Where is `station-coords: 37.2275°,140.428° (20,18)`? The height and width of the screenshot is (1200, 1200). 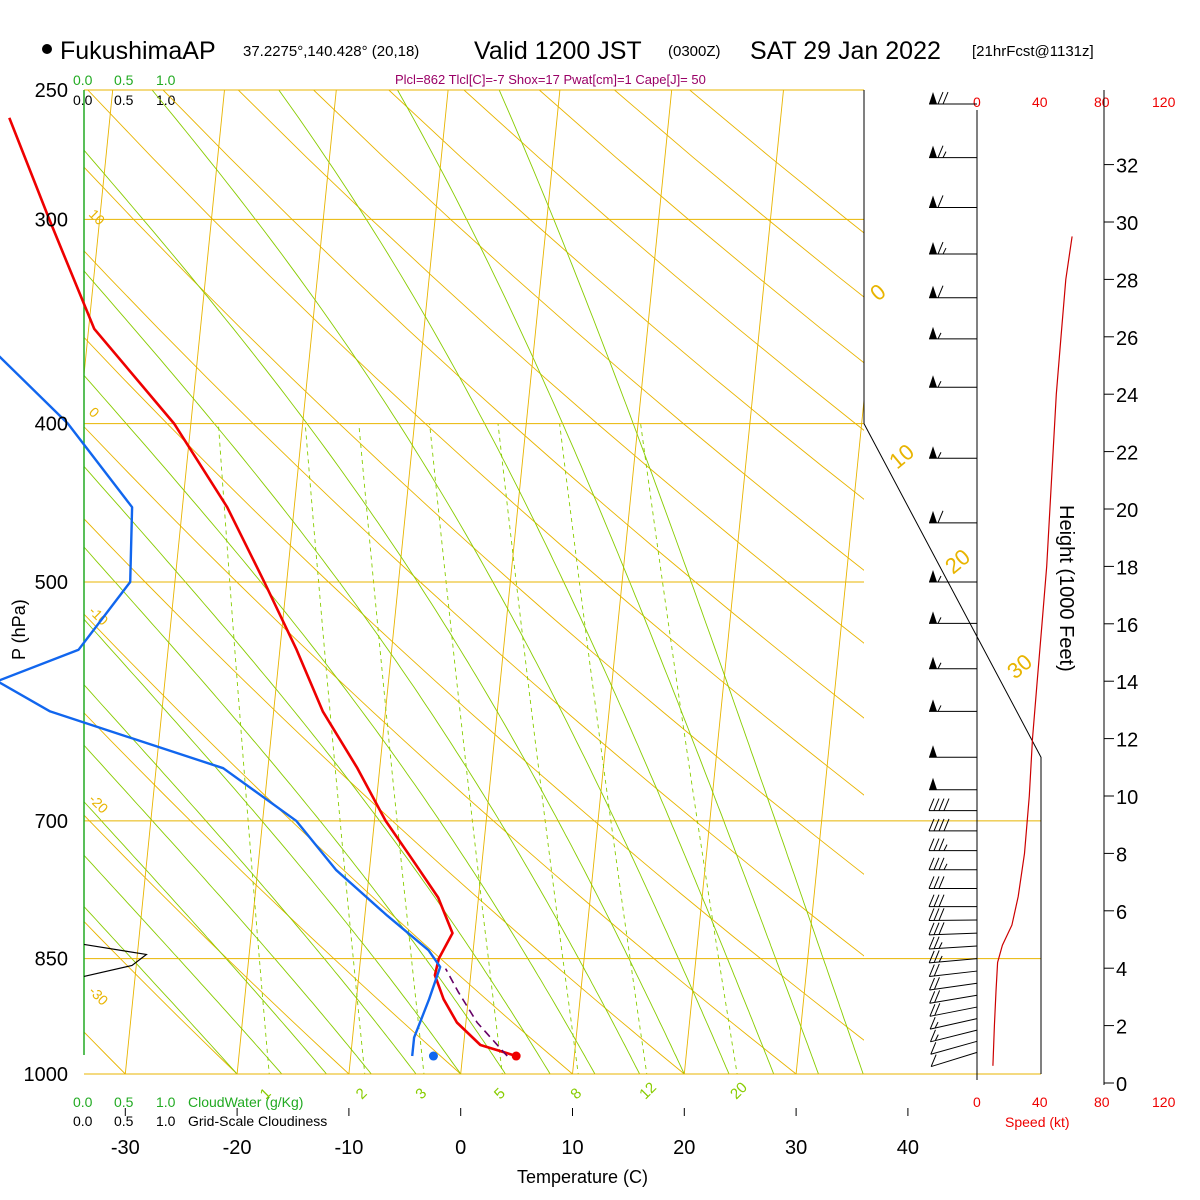
station-coords: 37.2275°,140.428° (20,18) is located at coordinates (331, 51).